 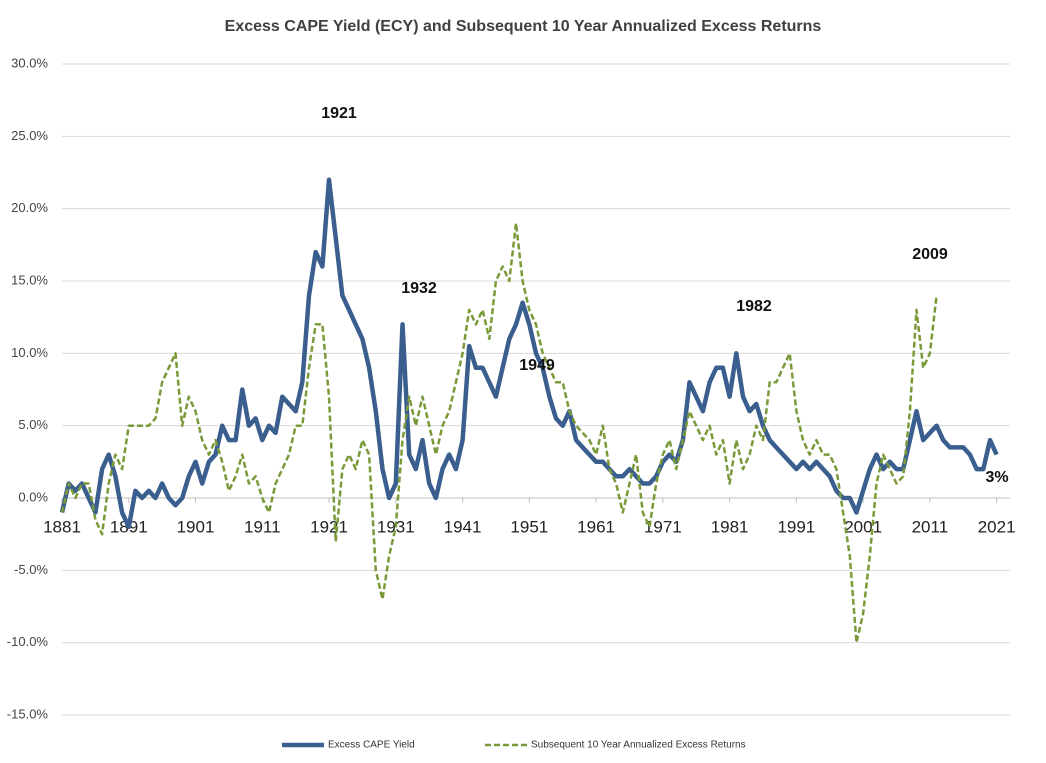 I want to click on x-tick-label: 1901, so click(x=196, y=526).